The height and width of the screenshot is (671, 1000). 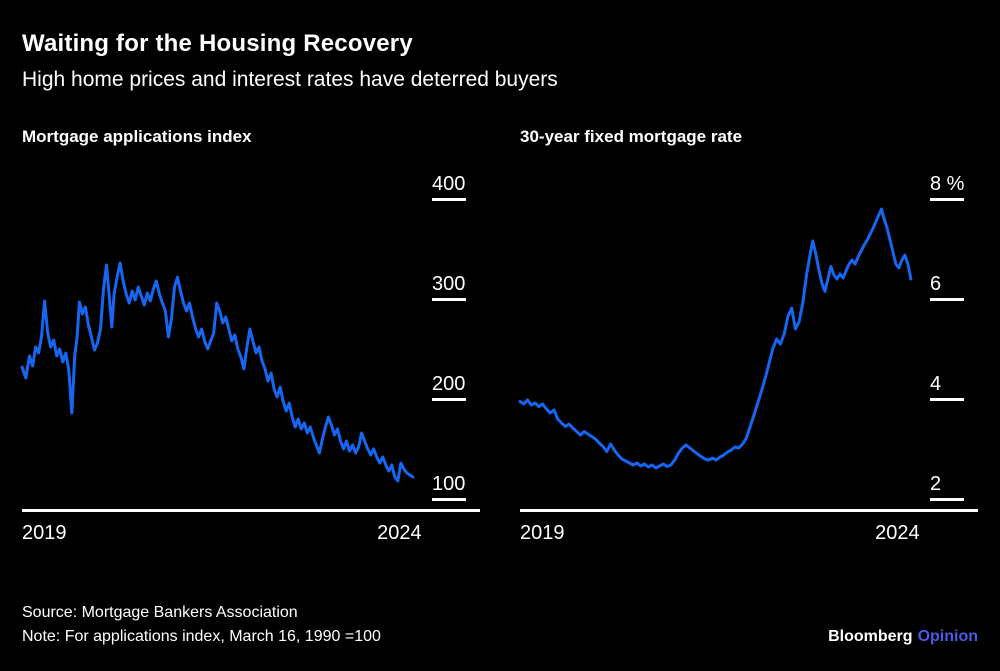 What do you see at coordinates (137, 137) in the screenshot?
I see `chart-title: Mortgage applications index` at bounding box center [137, 137].